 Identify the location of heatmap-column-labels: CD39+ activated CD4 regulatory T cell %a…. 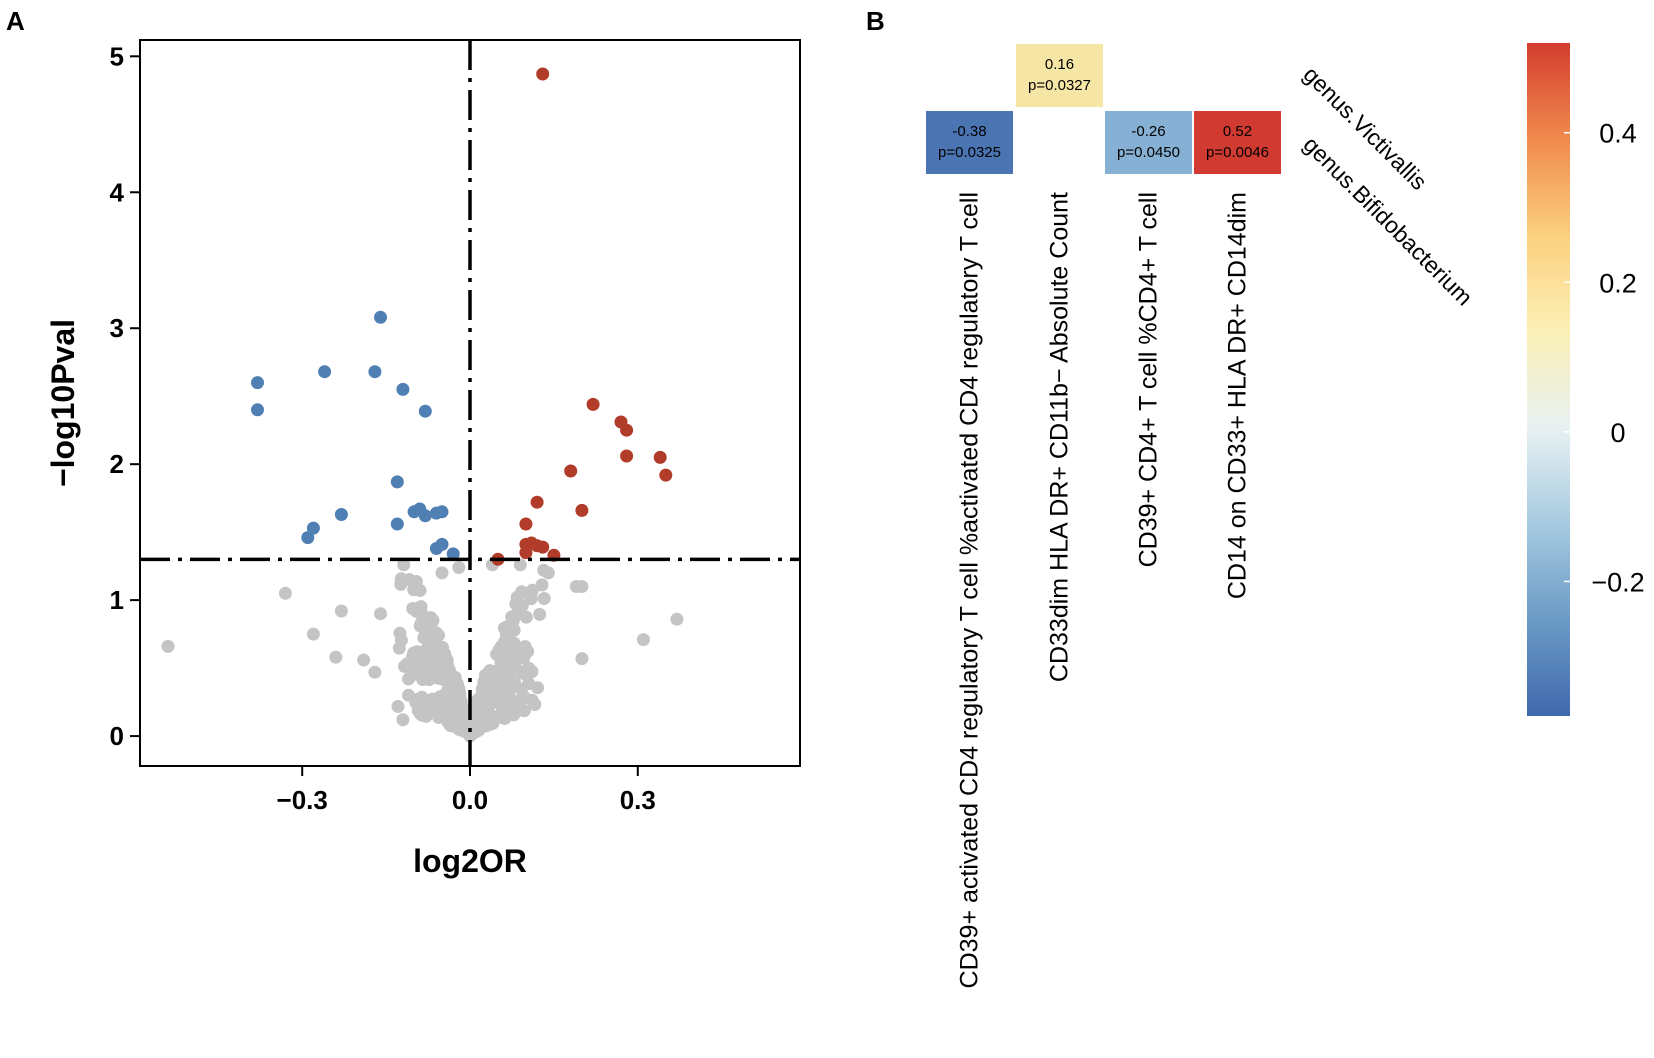
(1104, 590).